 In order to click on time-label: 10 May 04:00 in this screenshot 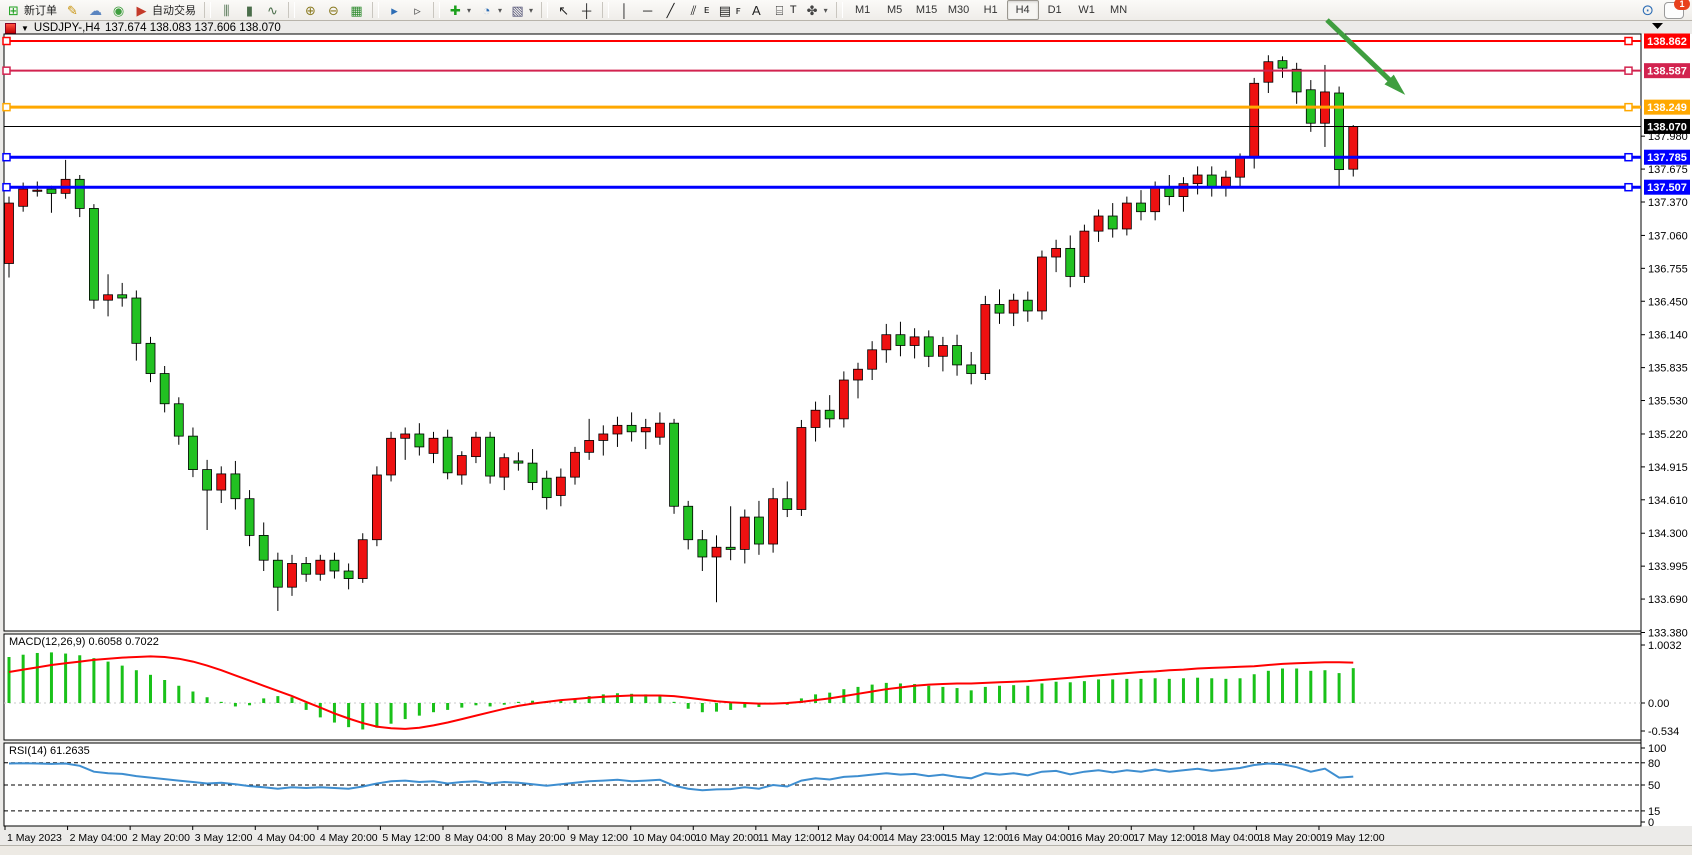, I will do `click(665, 838)`.